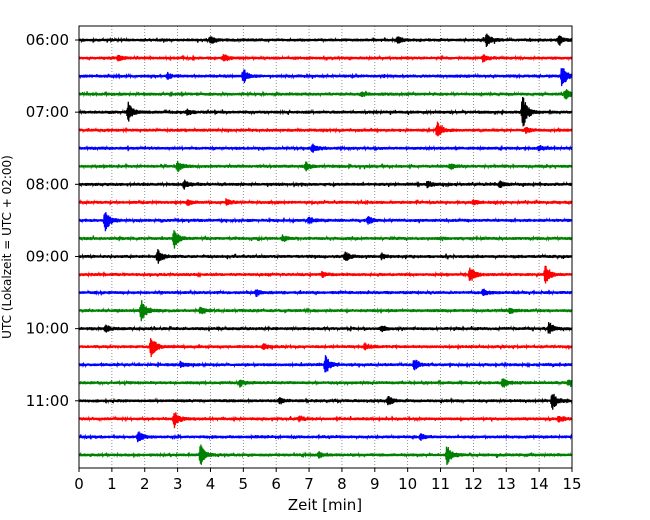 Image resolution: width=650 pixels, height=520 pixels. I want to click on x-tick-label: 15, so click(571, 484).